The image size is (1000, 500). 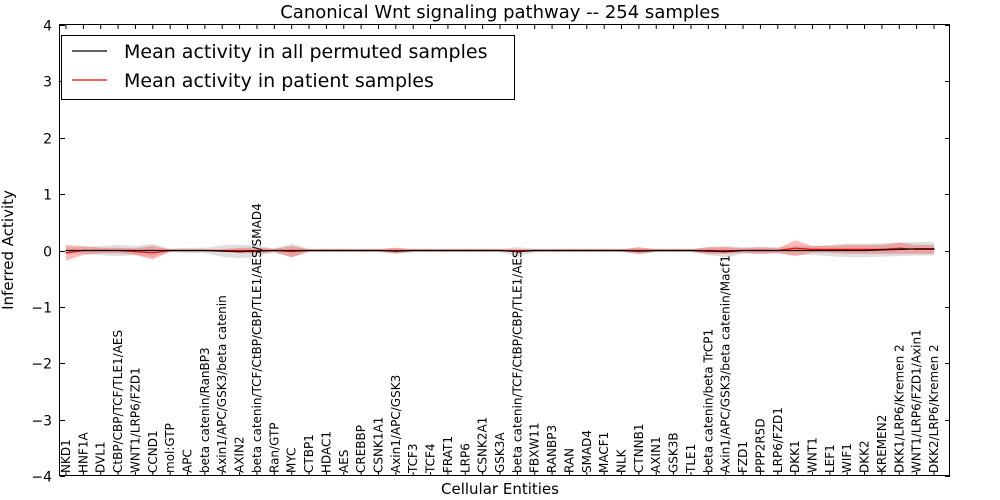 I want to click on y-tick-label: −4, so click(x=41, y=478).